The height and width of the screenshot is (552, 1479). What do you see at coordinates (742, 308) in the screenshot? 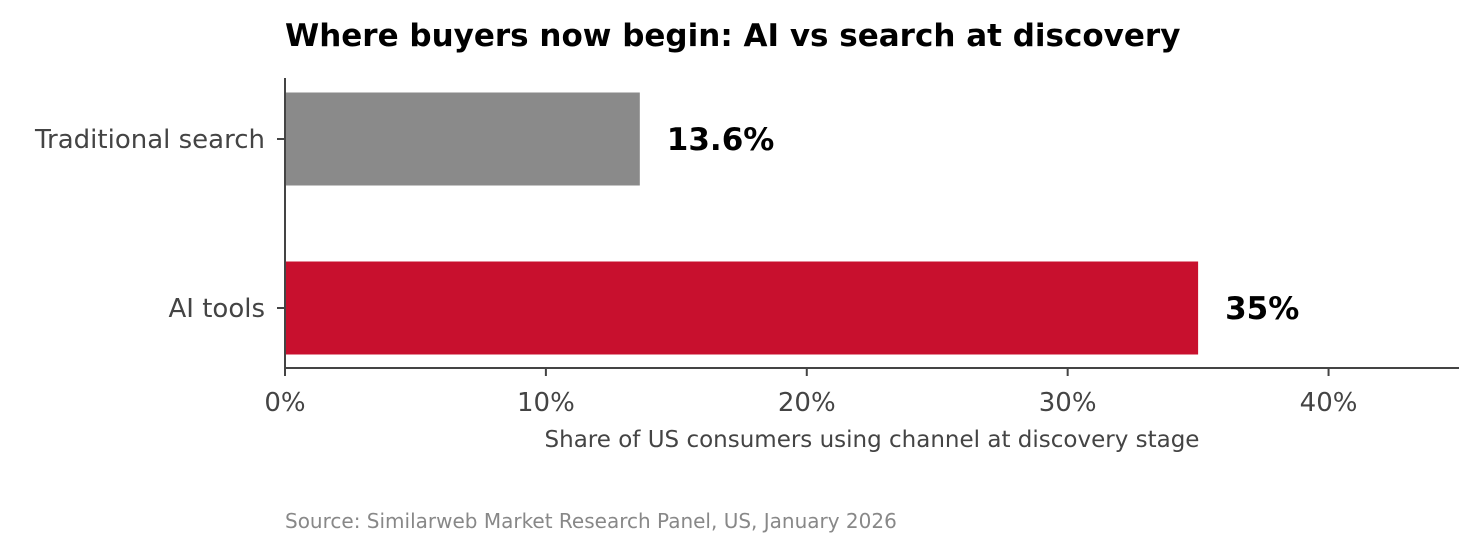
I see `bar-ai-tools` at bounding box center [742, 308].